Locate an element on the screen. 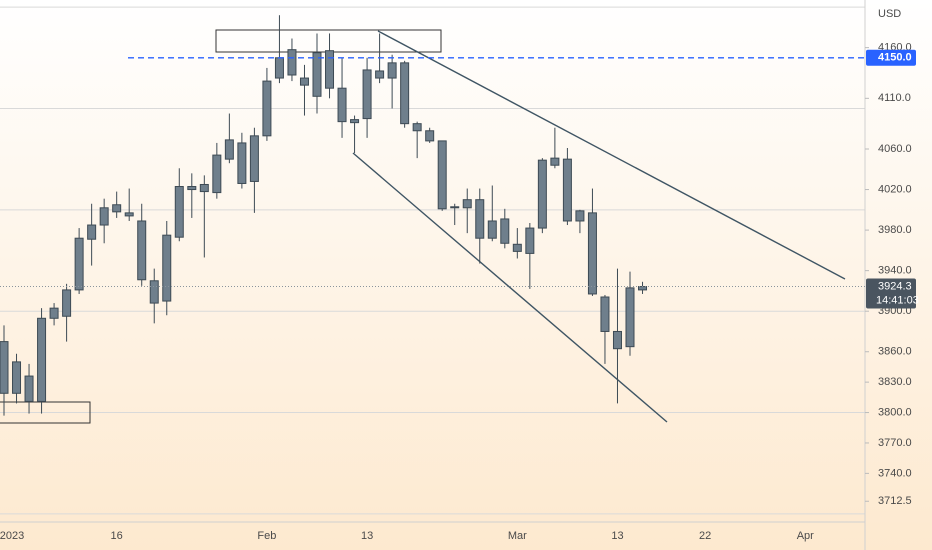 This screenshot has width=932, height=550. level-tag-label: 4150.0 is located at coordinates (895, 58).